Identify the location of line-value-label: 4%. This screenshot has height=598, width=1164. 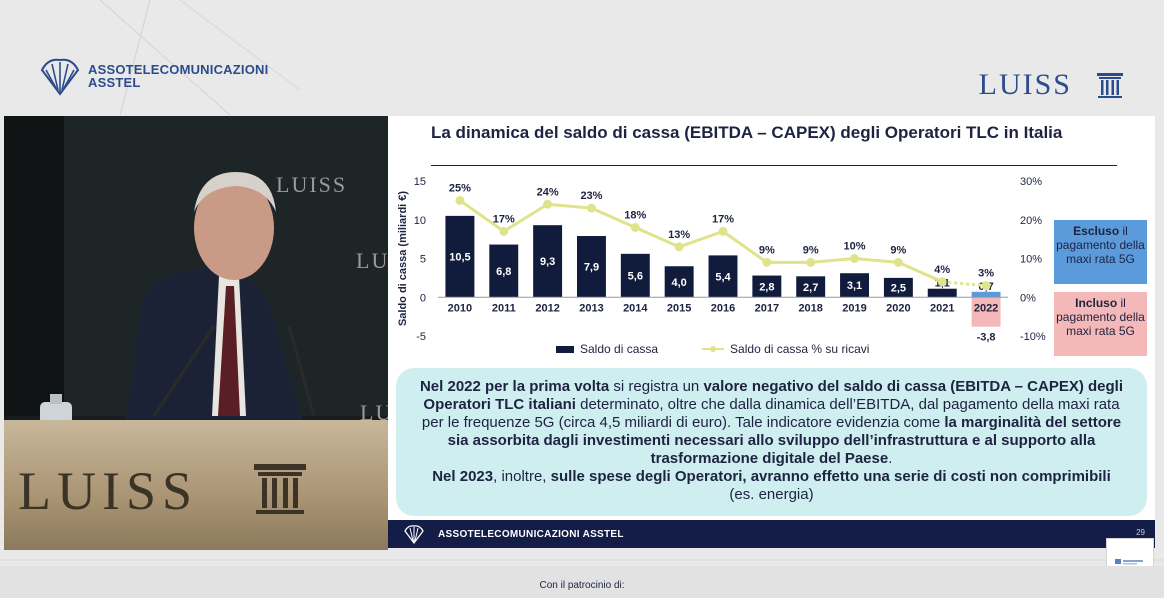
(942, 270).